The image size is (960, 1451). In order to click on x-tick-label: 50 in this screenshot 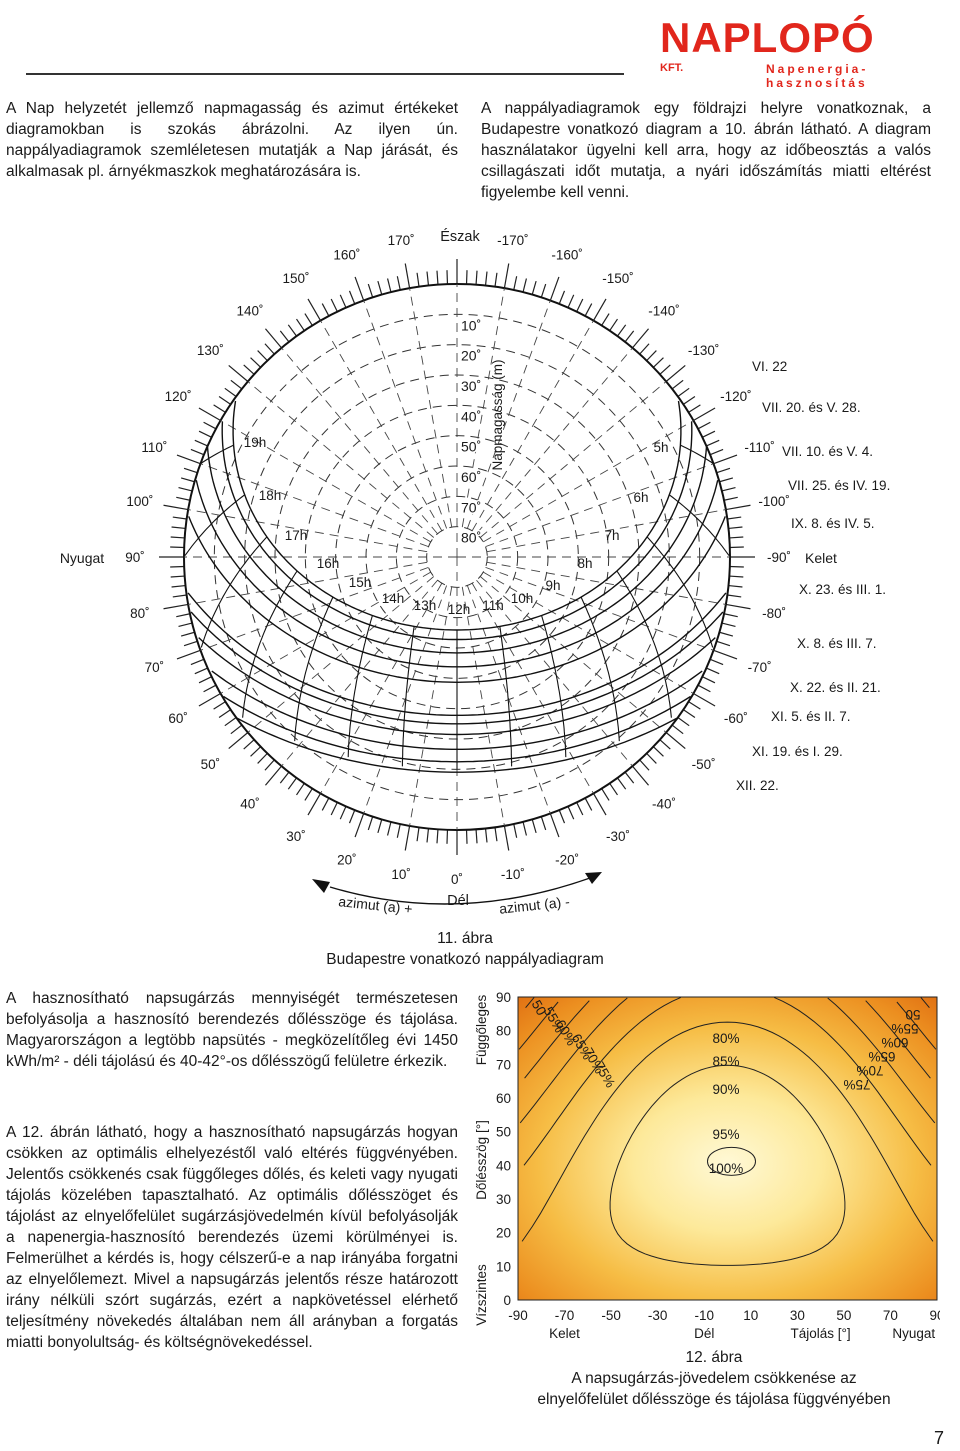, I will do `click(843, 1315)`.